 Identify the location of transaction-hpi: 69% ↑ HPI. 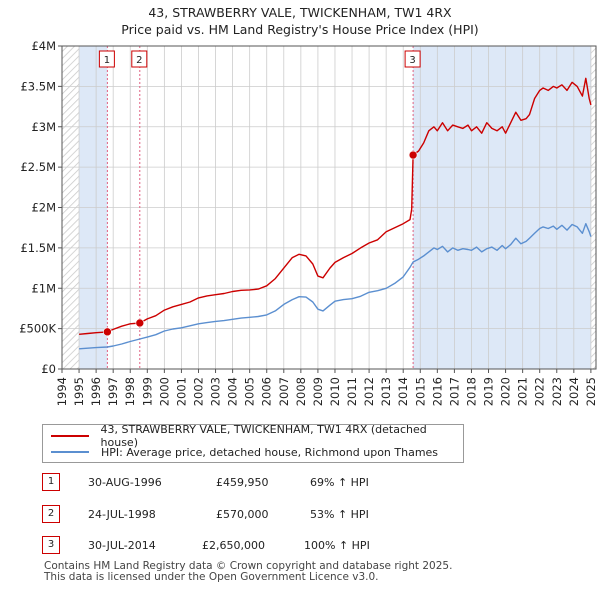
(339, 482).